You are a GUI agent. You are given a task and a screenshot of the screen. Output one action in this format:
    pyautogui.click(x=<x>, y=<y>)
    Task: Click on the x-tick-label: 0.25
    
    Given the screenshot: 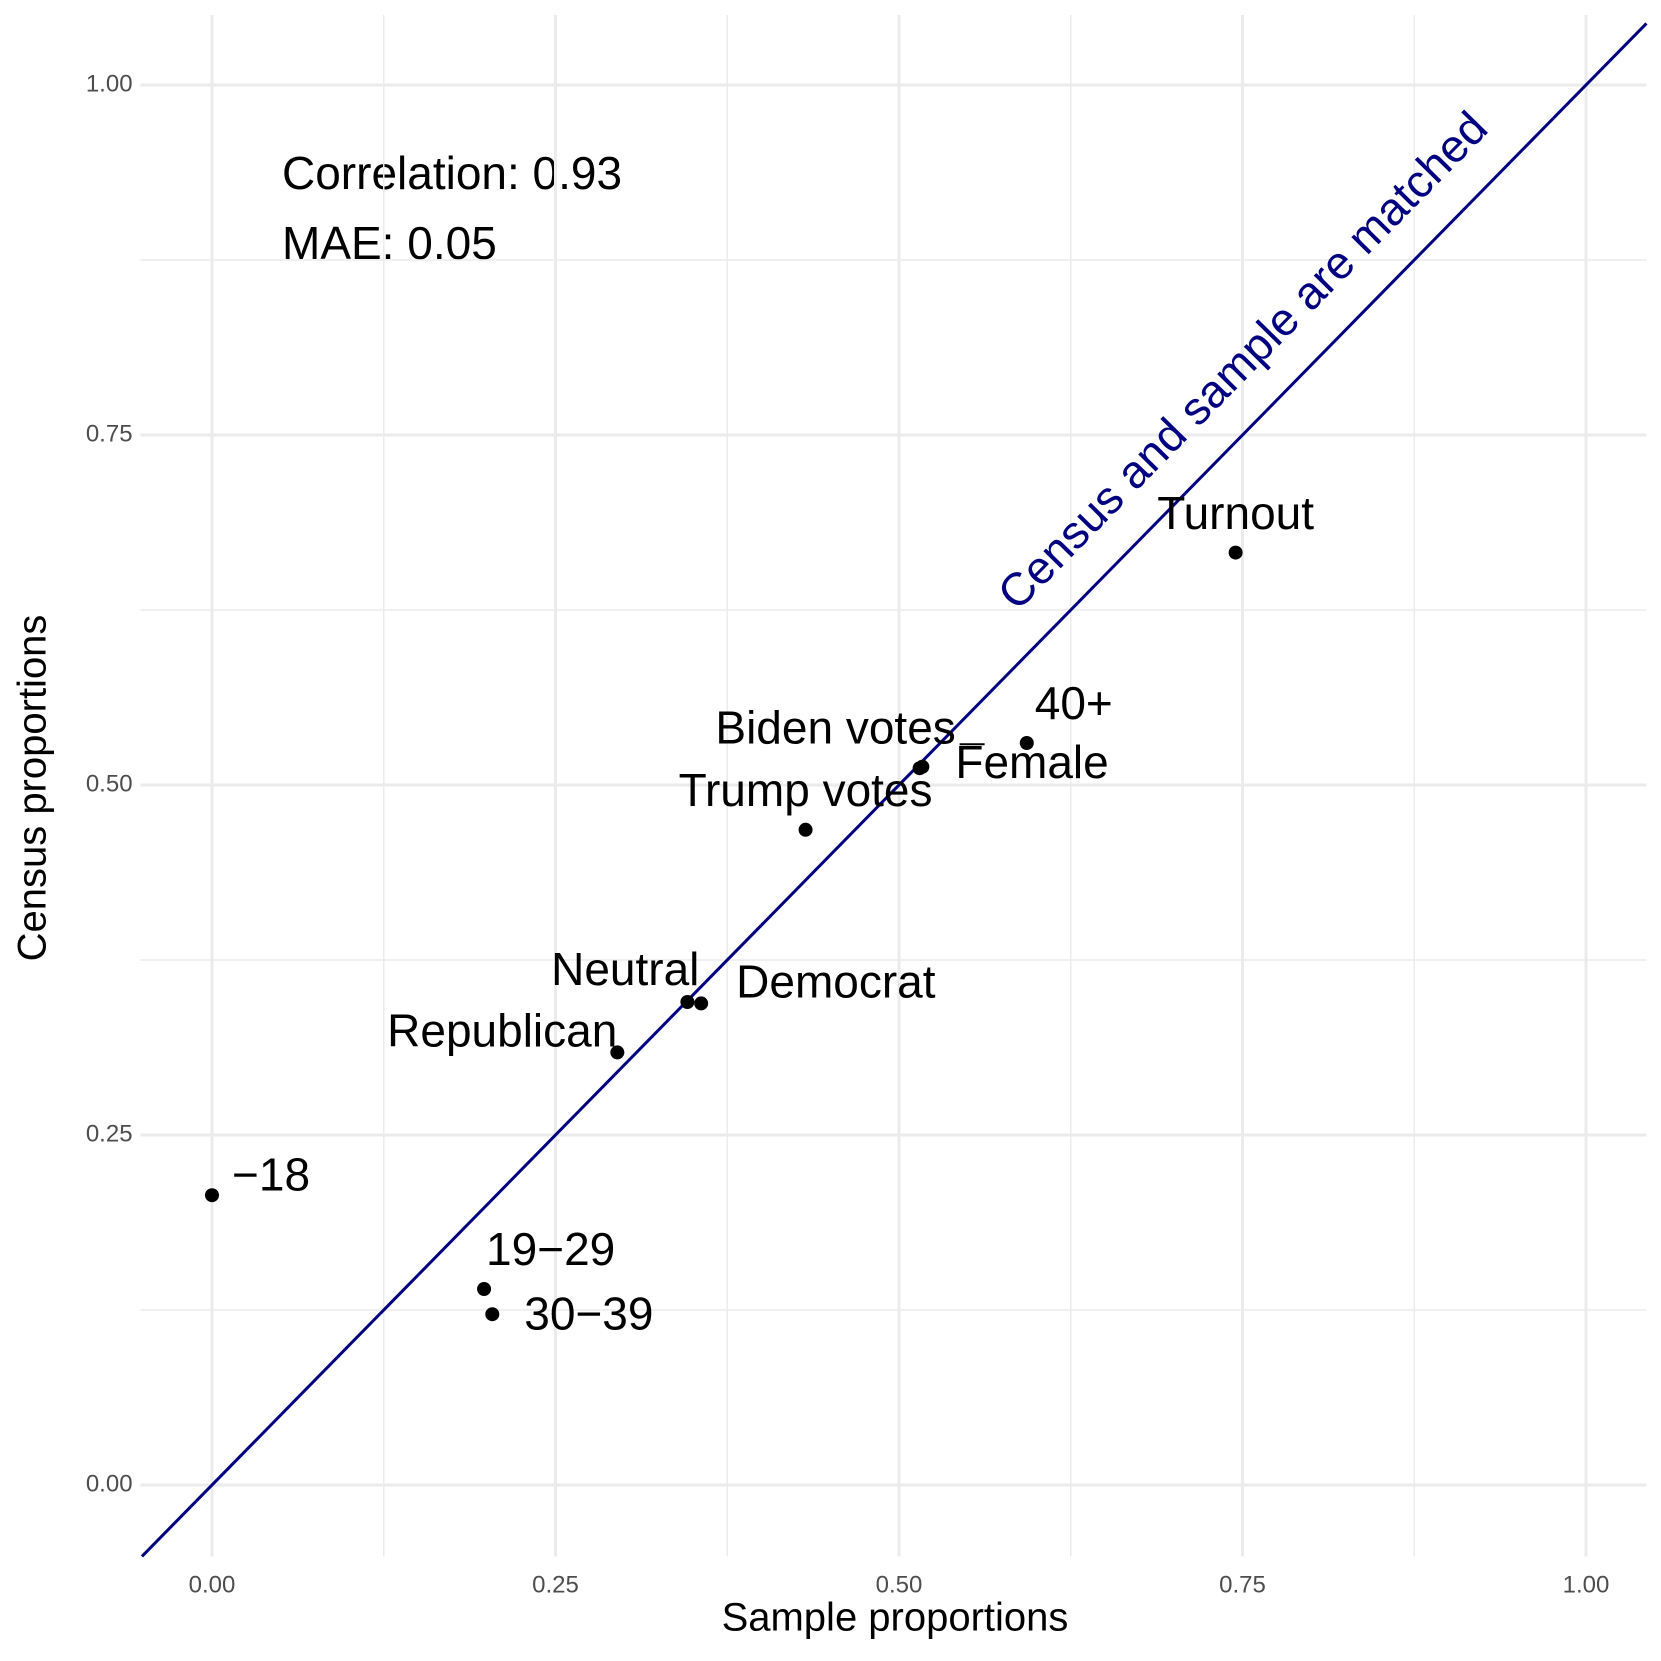 What is the action you would take?
    pyautogui.click(x=555, y=1585)
    